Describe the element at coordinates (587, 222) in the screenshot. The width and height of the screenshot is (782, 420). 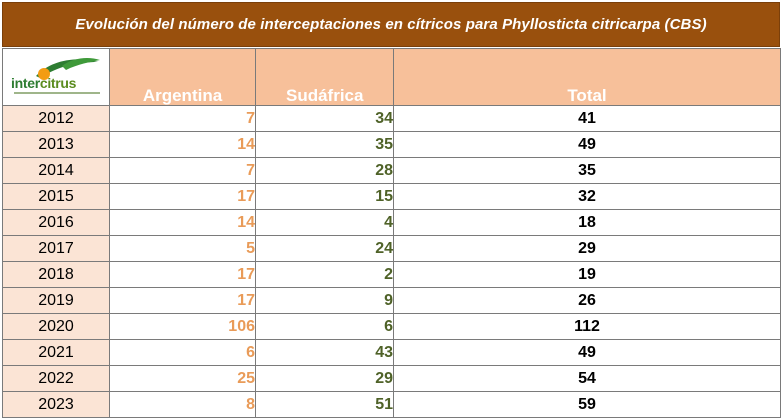
I see `total-cell: 18` at that location.